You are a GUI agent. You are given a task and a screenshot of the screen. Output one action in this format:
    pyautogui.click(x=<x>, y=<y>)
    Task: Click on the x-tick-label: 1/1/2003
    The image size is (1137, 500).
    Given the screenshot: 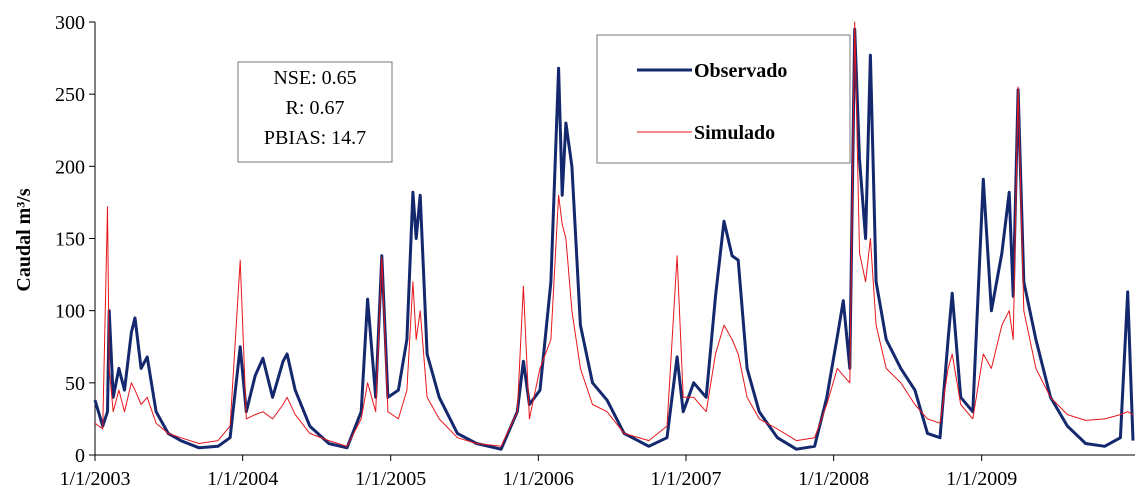 What is the action you would take?
    pyautogui.click(x=94, y=479)
    